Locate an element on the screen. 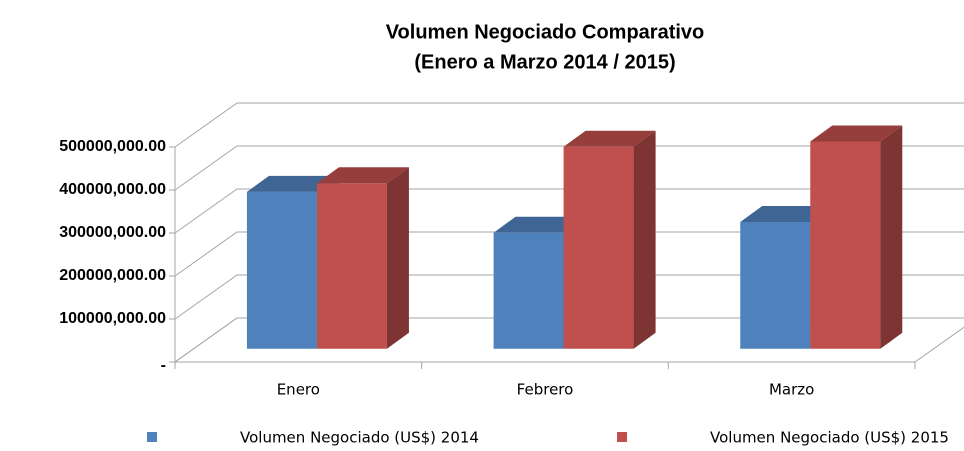  y-tick-label: 500000,000.00 is located at coordinates (112, 146).